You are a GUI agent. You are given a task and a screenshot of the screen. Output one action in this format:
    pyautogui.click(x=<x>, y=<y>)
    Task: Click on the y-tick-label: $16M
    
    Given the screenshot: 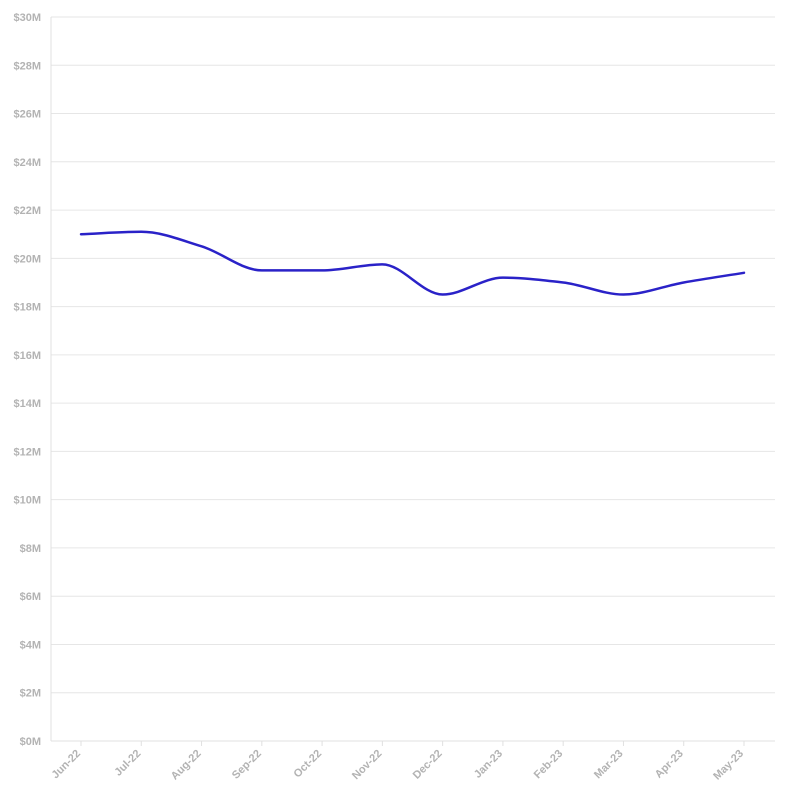 What is the action you would take?
    pyautogui.click(x=27, y=356)
    